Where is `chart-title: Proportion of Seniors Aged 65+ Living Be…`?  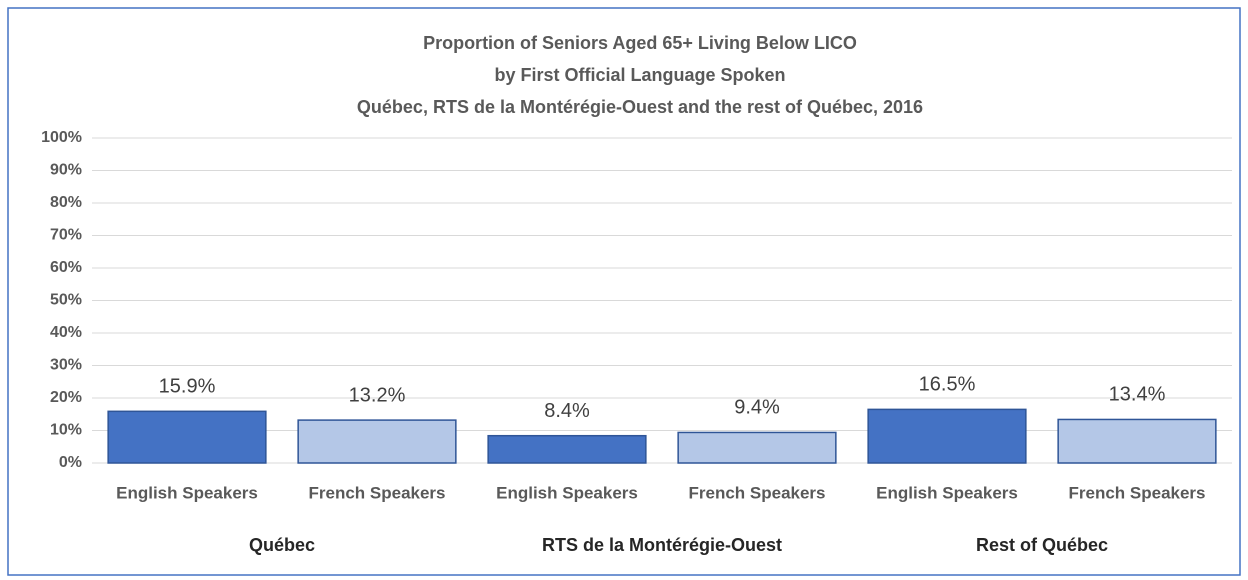
chart-title: Proportion of Seniors Aged 65+ Living Be… is located at coordinates (640, 43).